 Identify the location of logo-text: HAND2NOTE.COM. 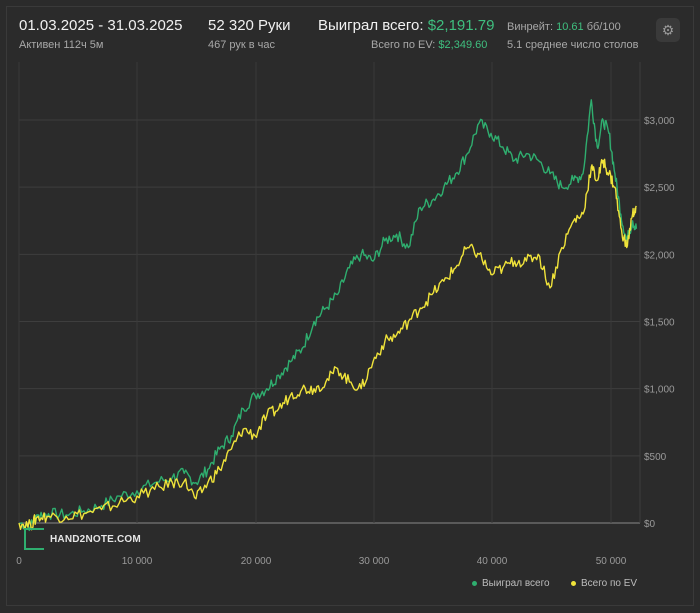
(95, 539).